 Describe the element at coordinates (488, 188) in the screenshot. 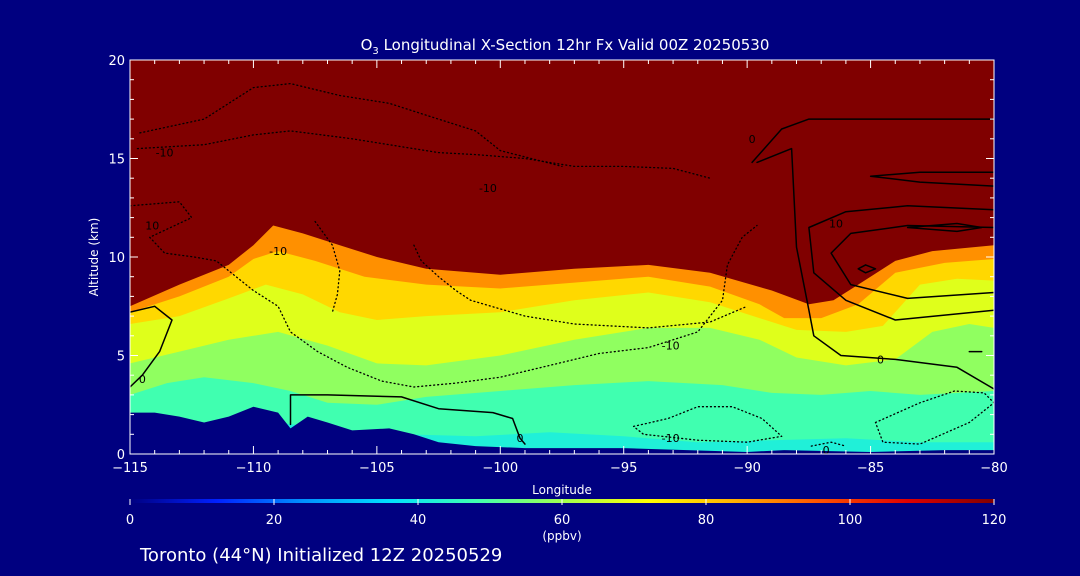

I see `contour-label-4: -10` at that location.